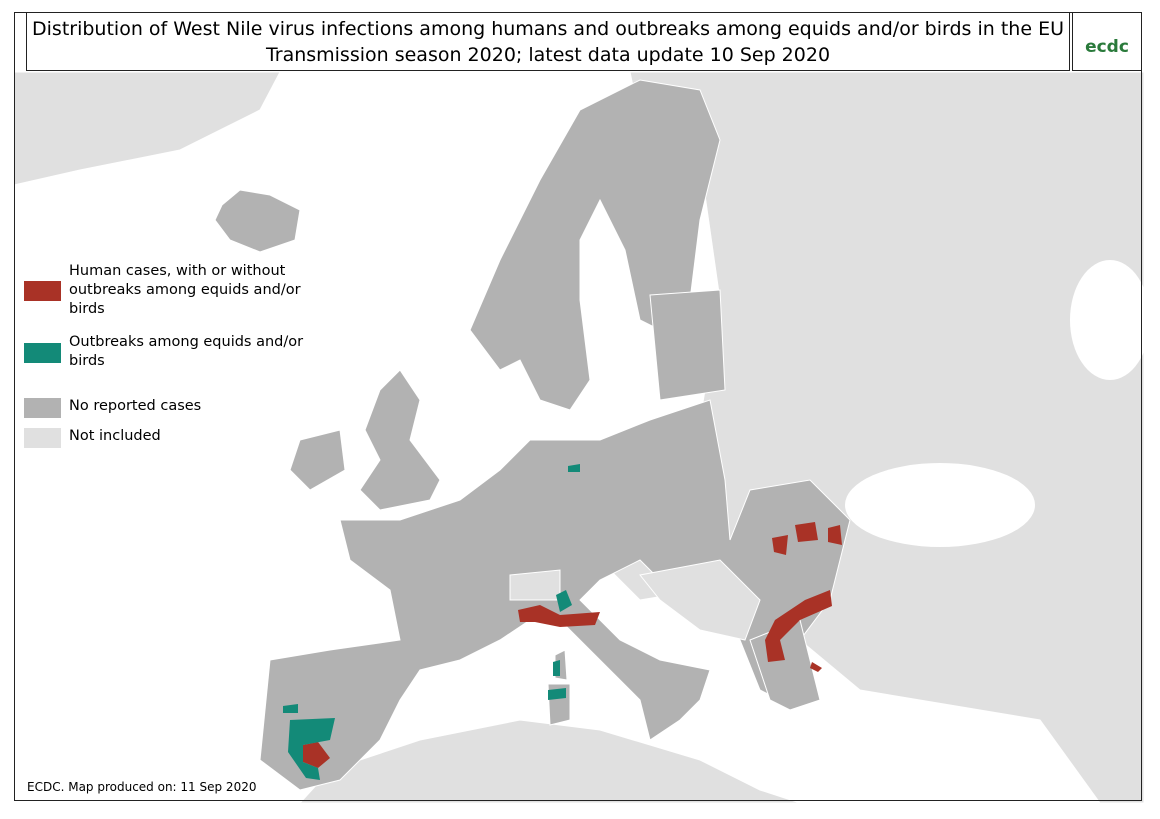 This screenshot has height=819, width=1160. I want to click on legend-item: Outbreaks among equids and/or birds, so click(174, 352).